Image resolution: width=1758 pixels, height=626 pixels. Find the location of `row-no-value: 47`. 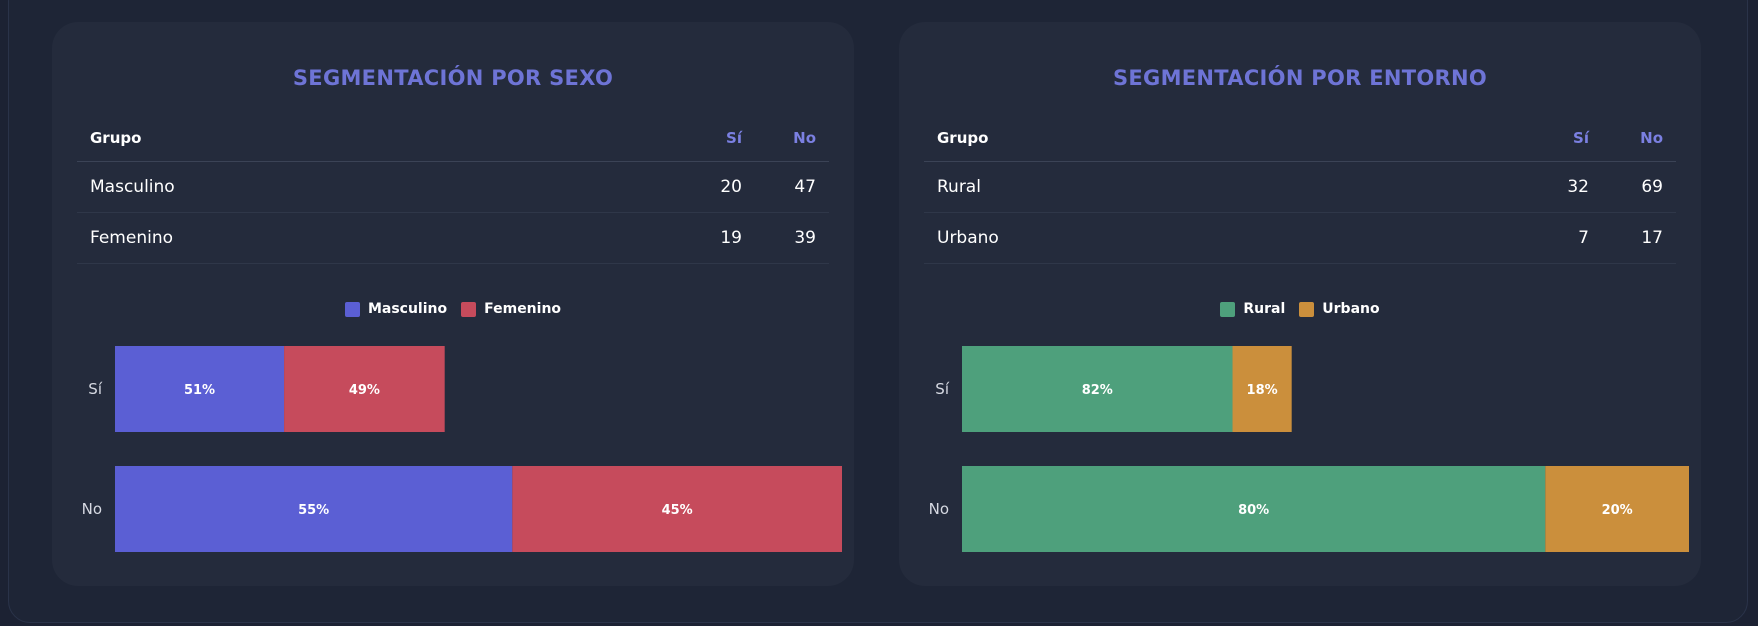

row-no-value: 47 is located at coordinates (792, 187).